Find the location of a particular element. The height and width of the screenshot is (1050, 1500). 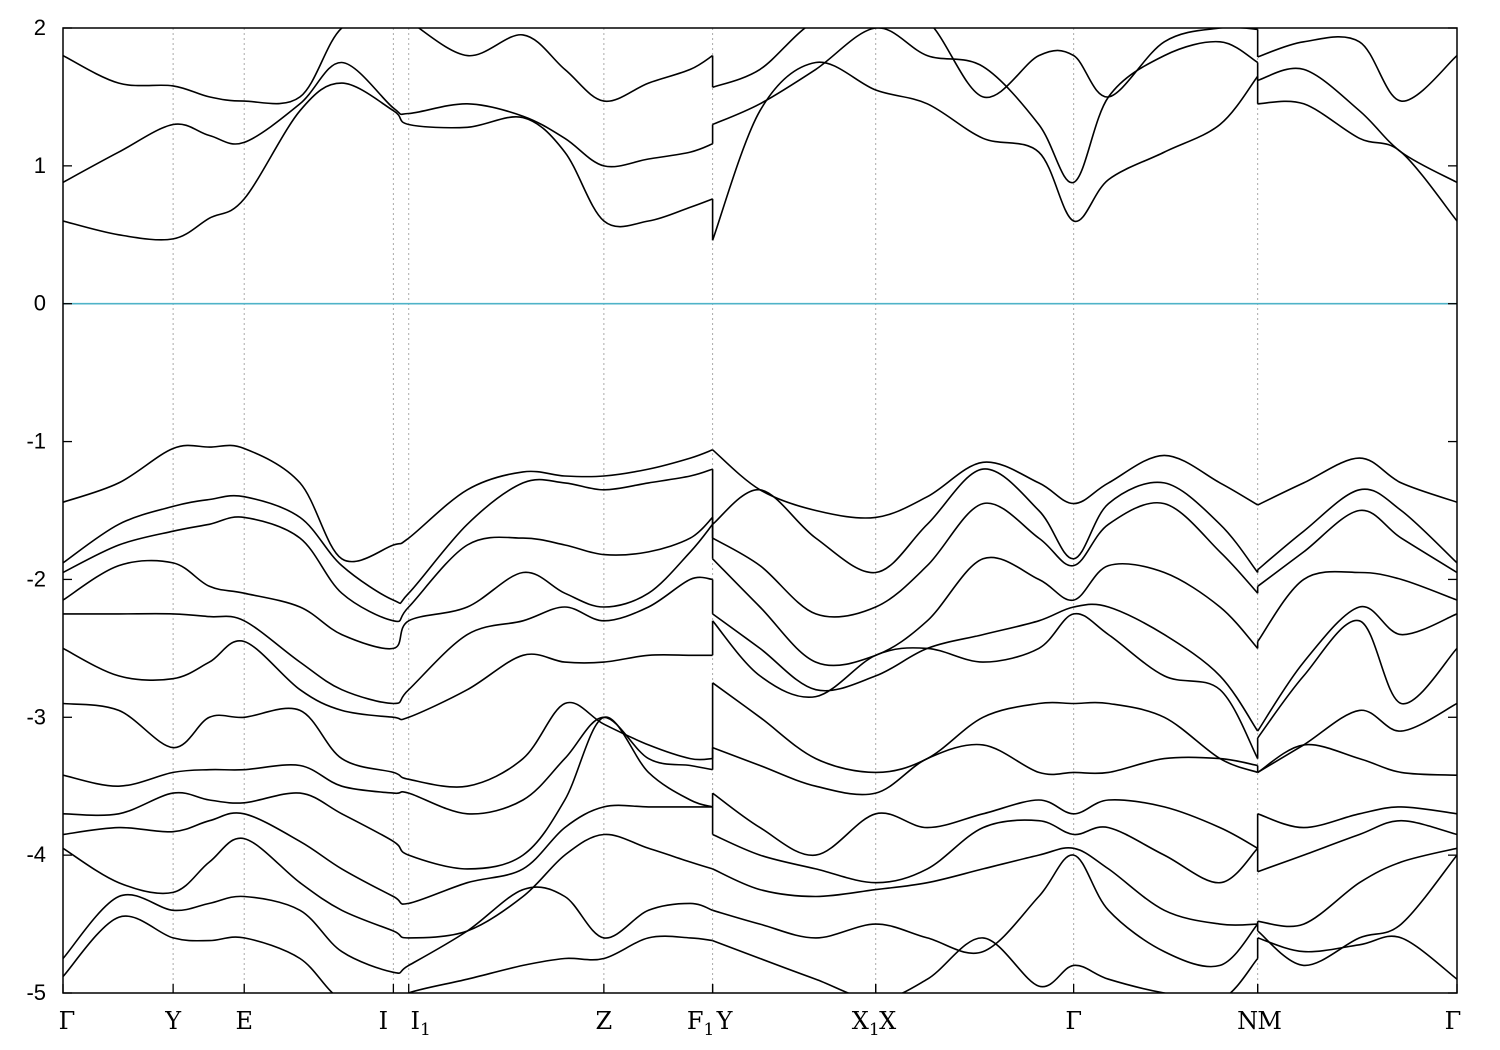

y-tick-label: -3 is located at coordinates (36, 716).